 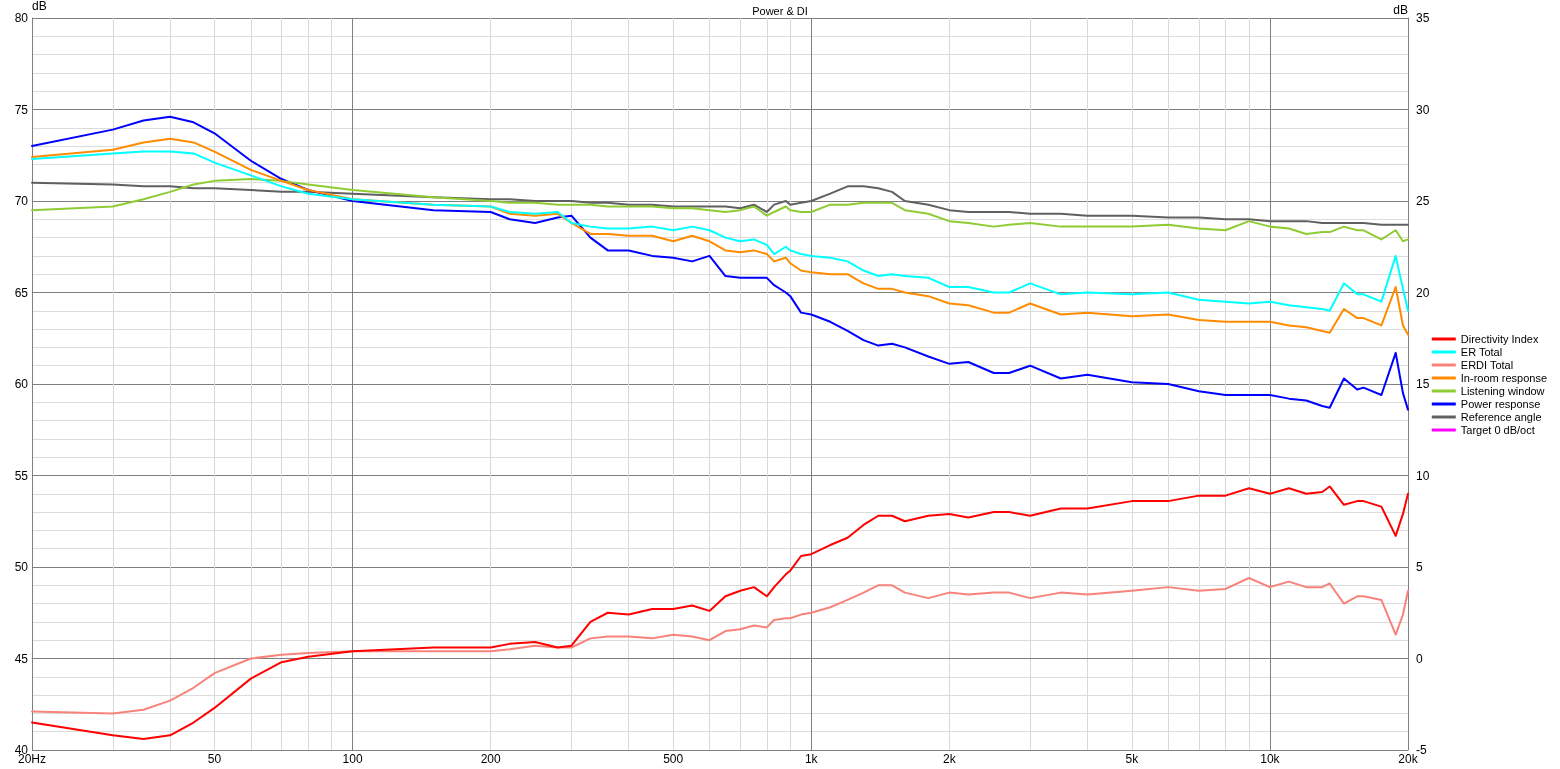 What do you see at coordinates (1423, 292) in the screenshot?
I see `y2-tick-label: 20` at bounding box center [1423, 292].